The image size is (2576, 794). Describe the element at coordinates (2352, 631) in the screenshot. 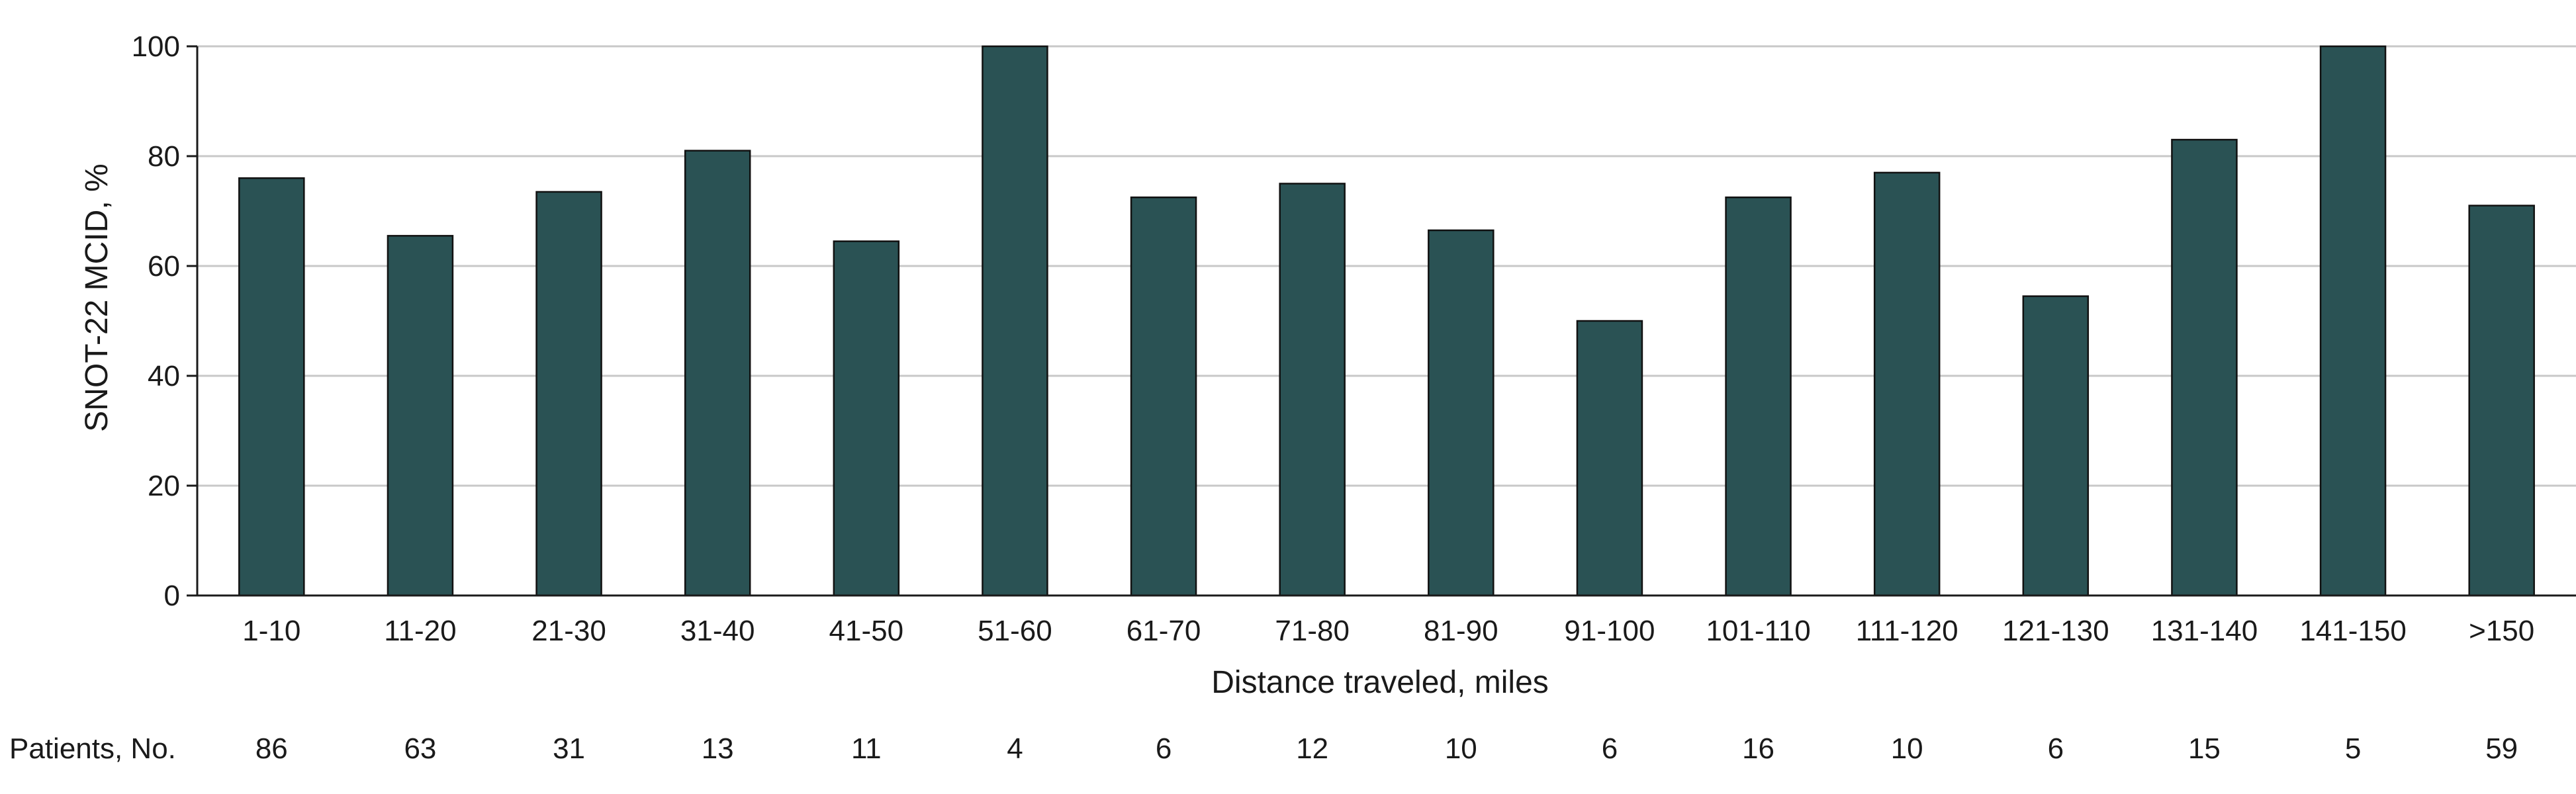

I see `x-tick-label: 141-150` at that location.